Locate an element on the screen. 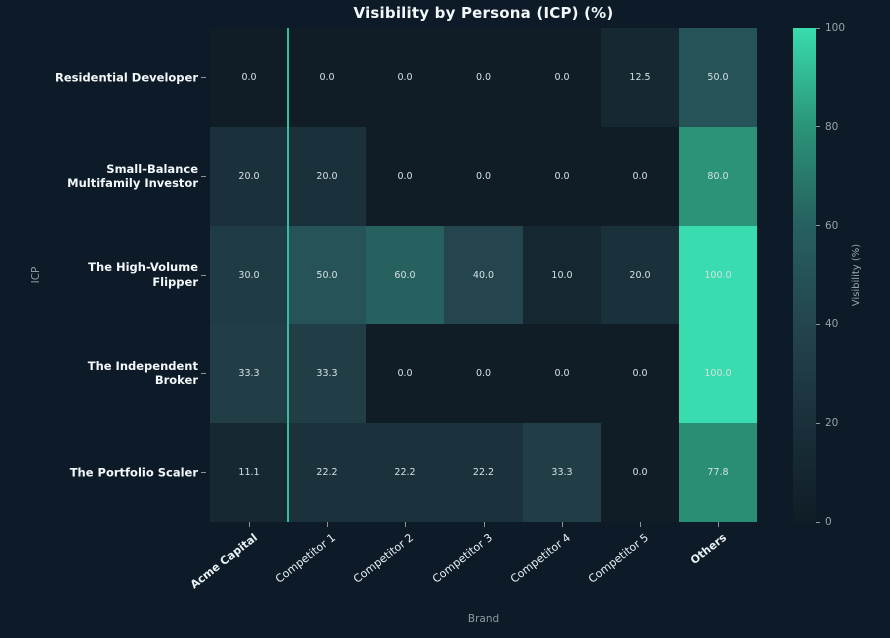  cell-value: 40.0 is located at coordinates (483, 275).